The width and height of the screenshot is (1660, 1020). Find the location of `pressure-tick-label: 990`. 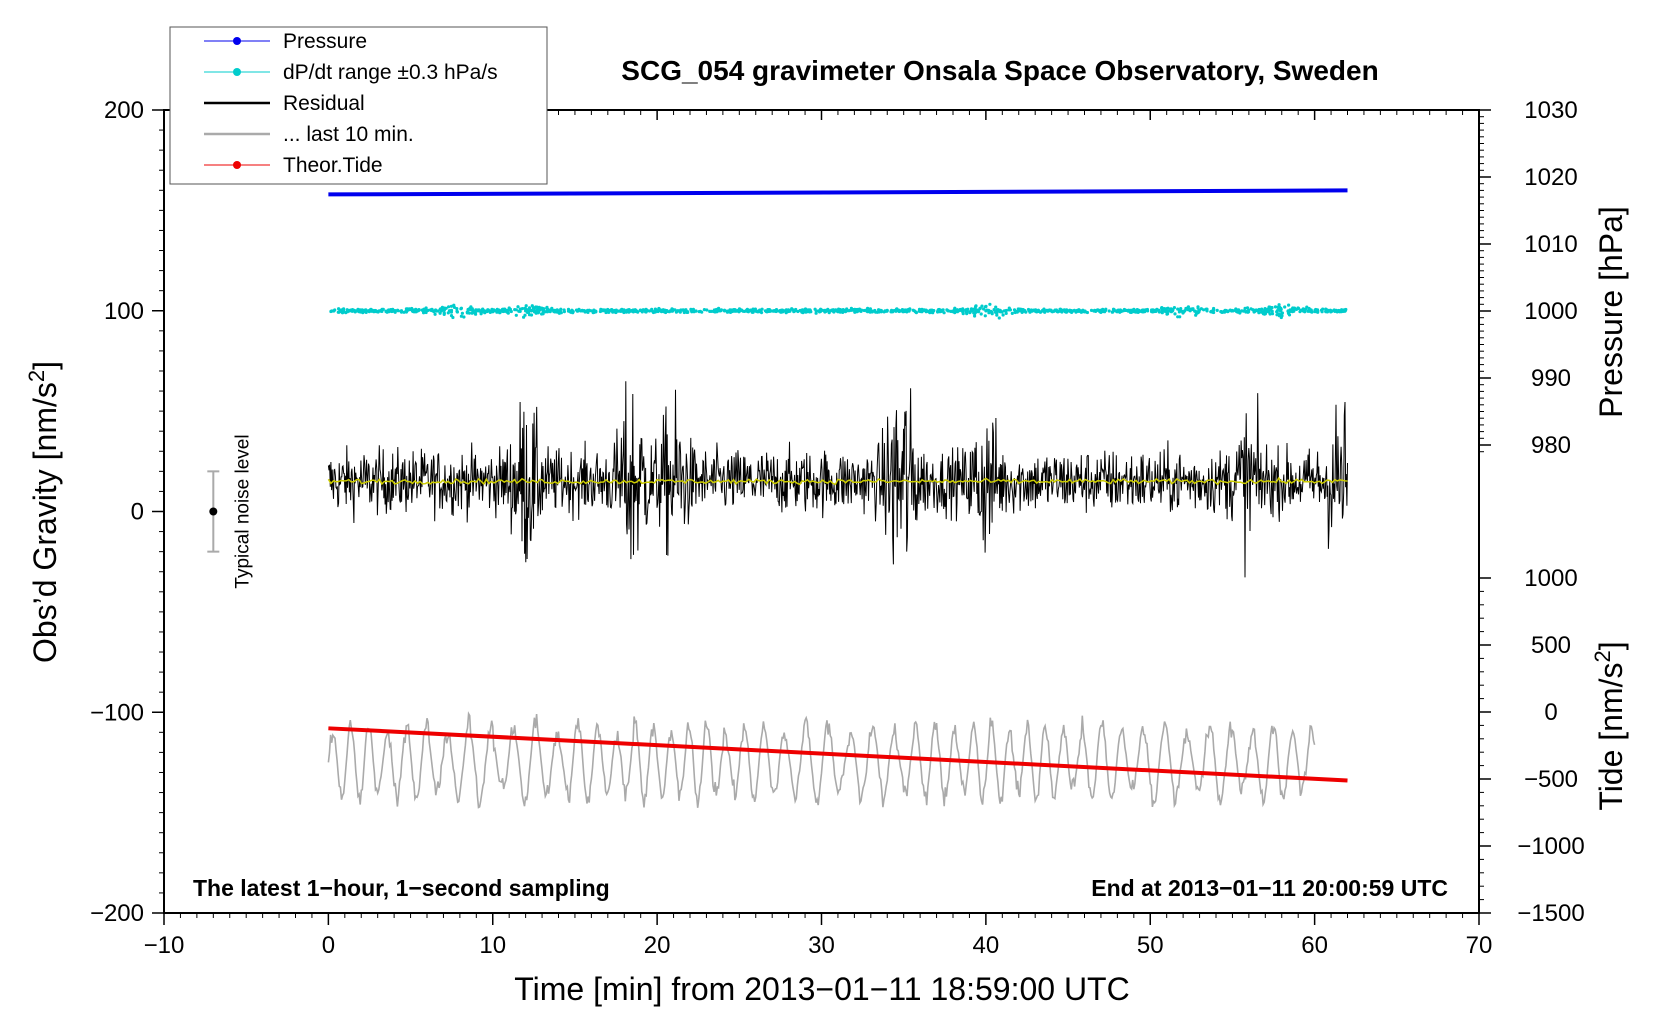

pressure-tick-label: 990 is located at coordinates (1551, 378).